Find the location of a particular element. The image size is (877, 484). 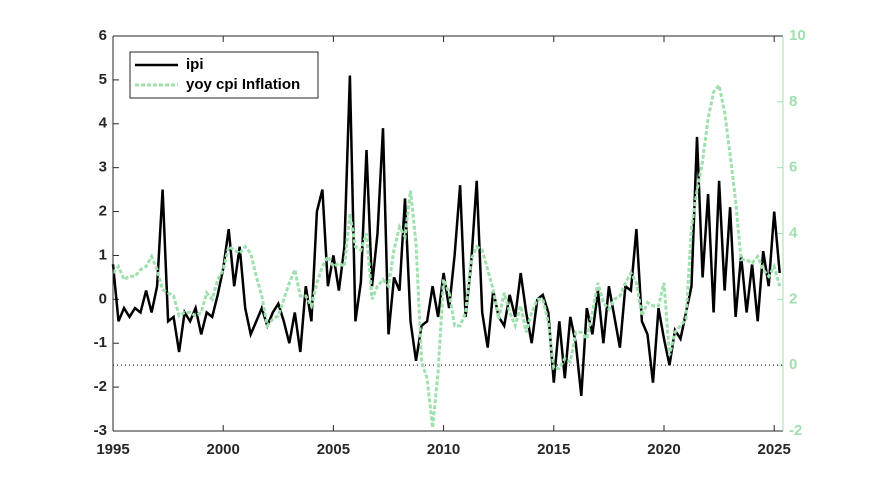

legend-box is located at coordinates (224, 75).